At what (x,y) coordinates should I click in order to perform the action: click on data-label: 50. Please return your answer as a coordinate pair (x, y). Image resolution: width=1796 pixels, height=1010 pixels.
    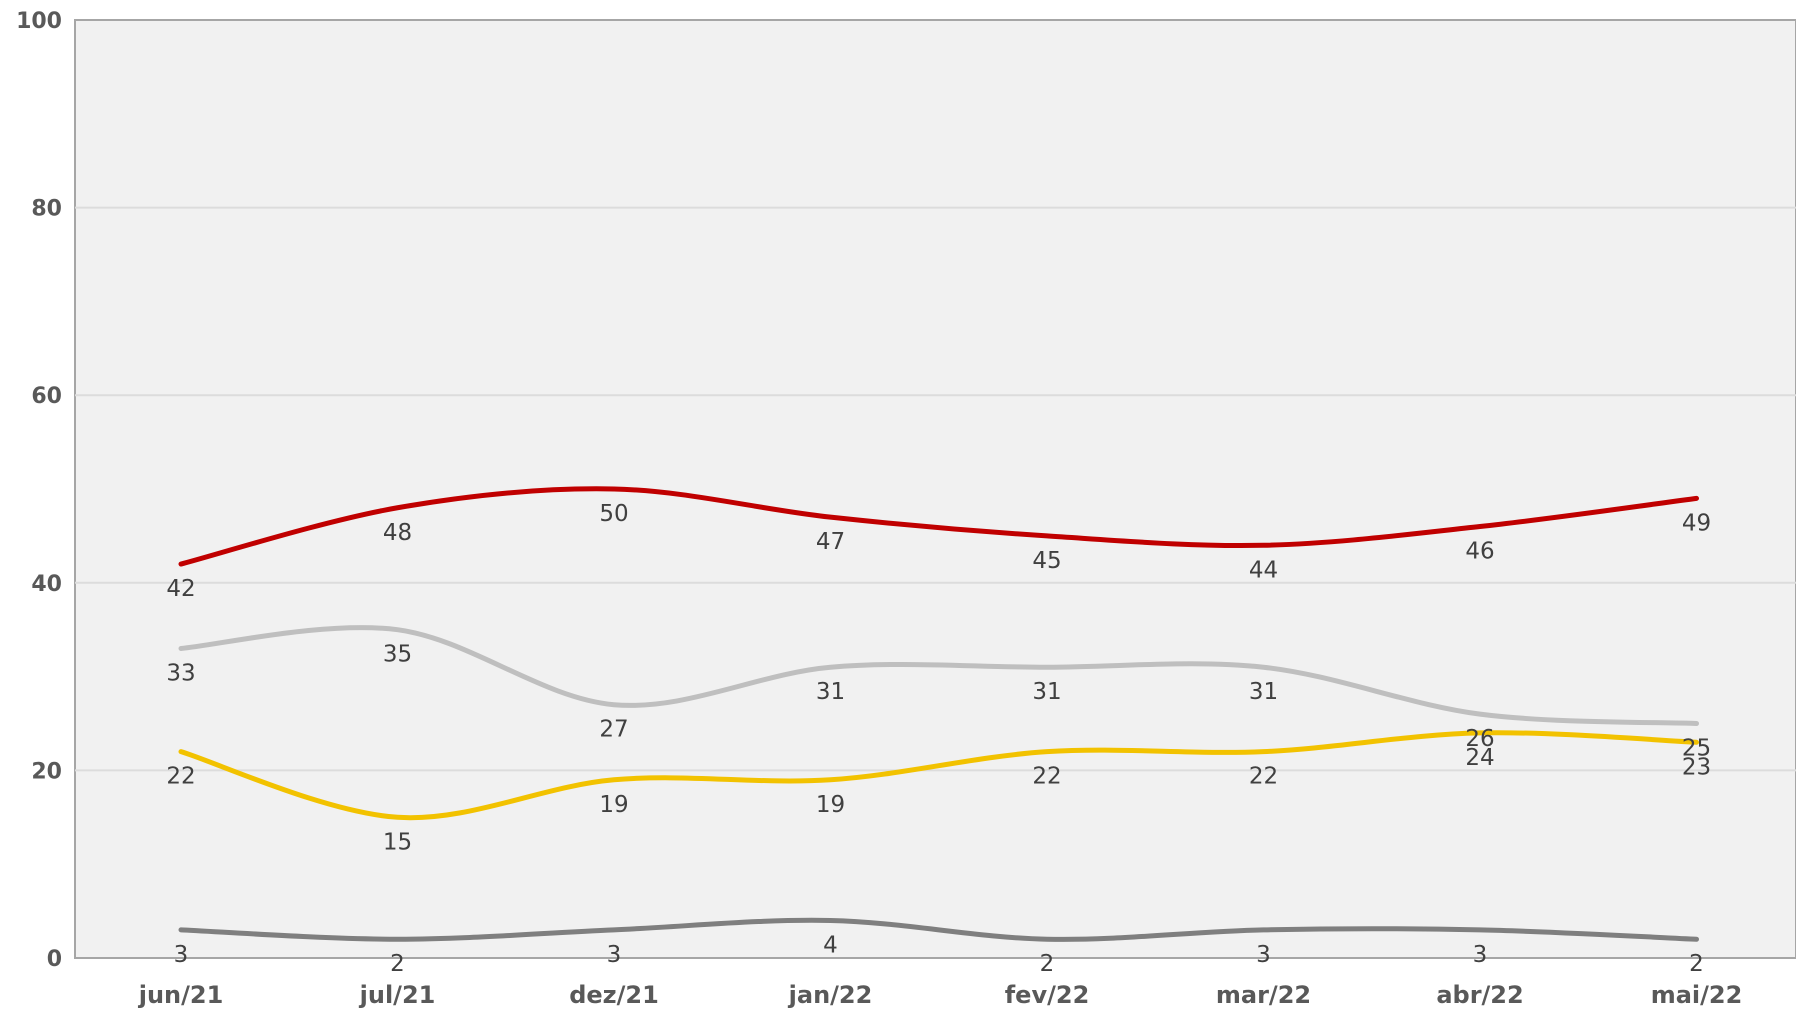
    Looking at the image, I should click on (613, 514).